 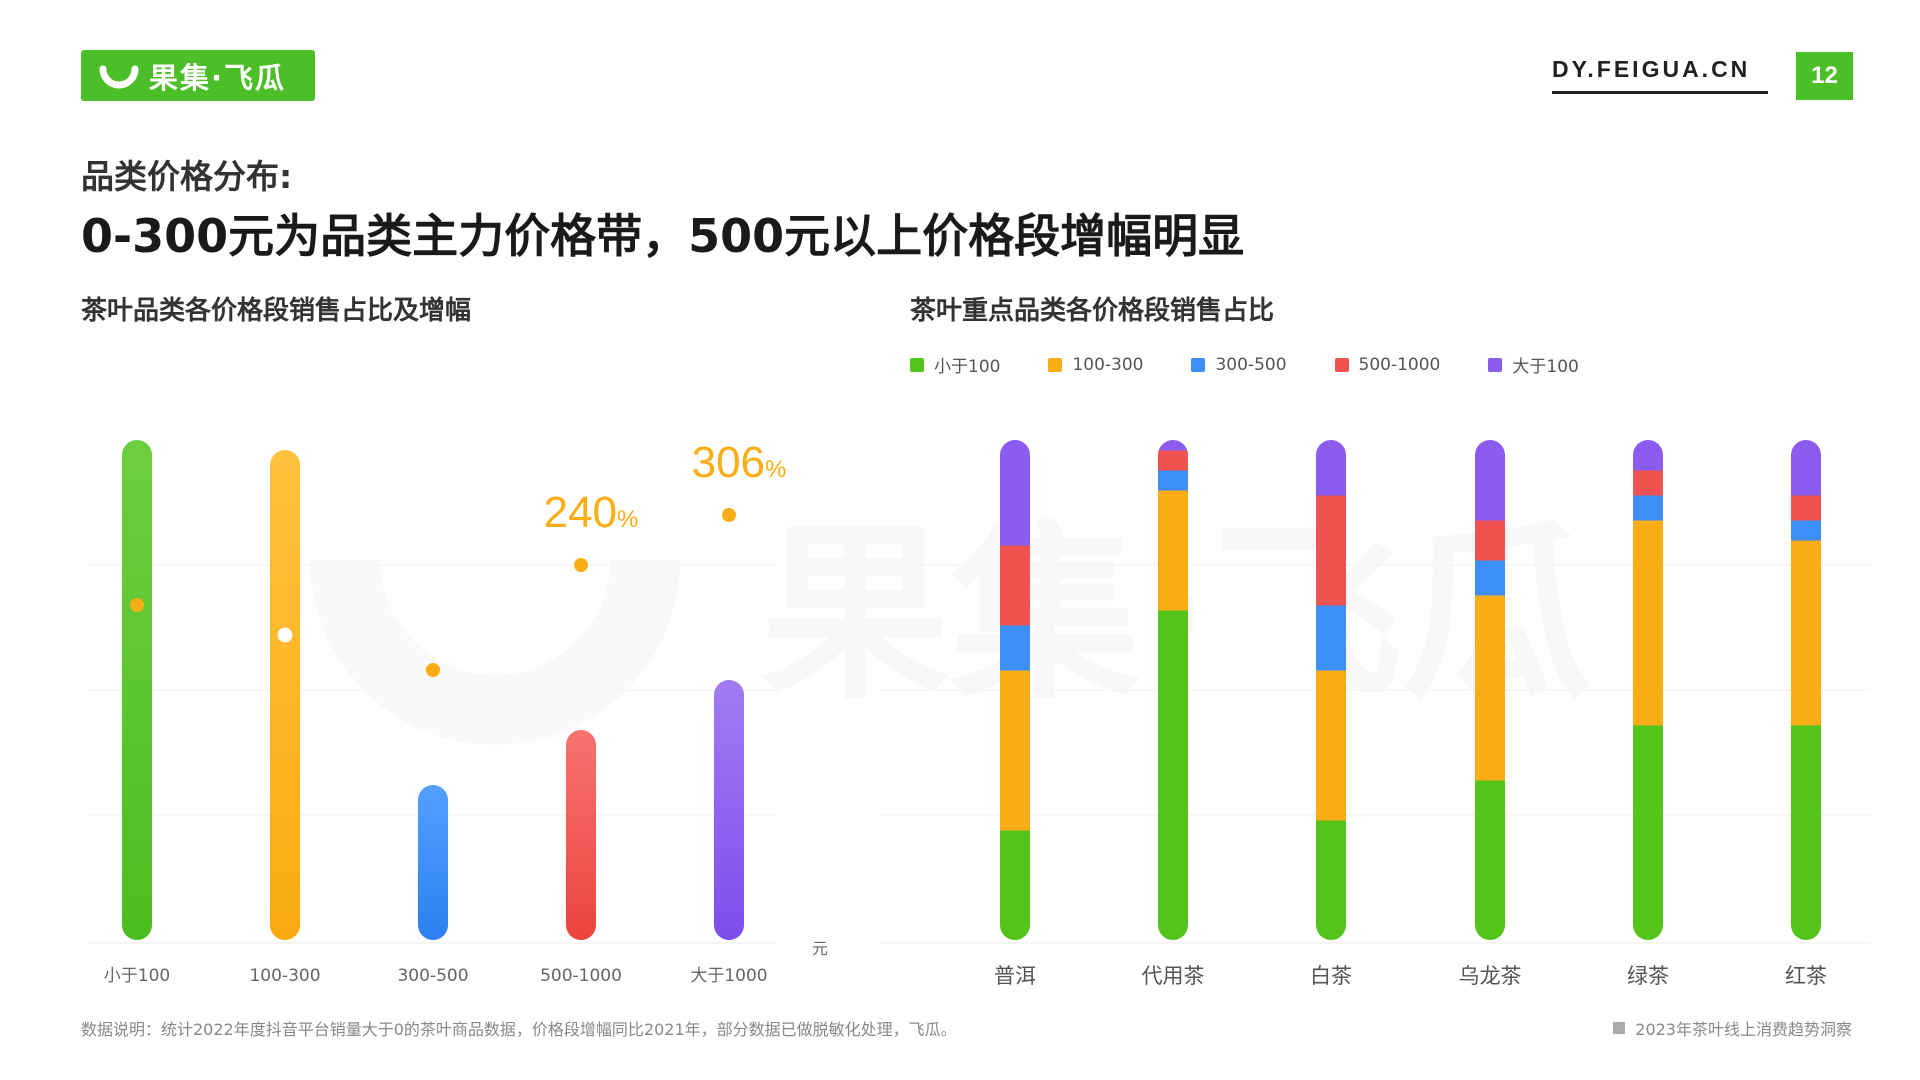 What do you see at coordinates (1108, 364) in the screenshot?
I see `legend-label: 100-300` at bounding box center [1108, 364].